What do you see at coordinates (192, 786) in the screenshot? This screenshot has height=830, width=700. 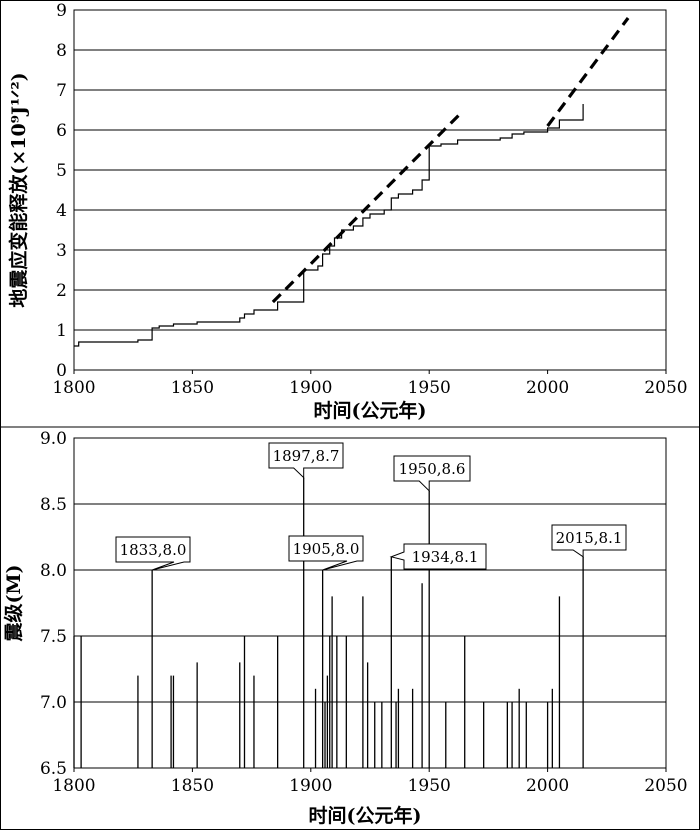 I see `magnitude-x-tick-label: 1850` at bounding box center [192, 786].